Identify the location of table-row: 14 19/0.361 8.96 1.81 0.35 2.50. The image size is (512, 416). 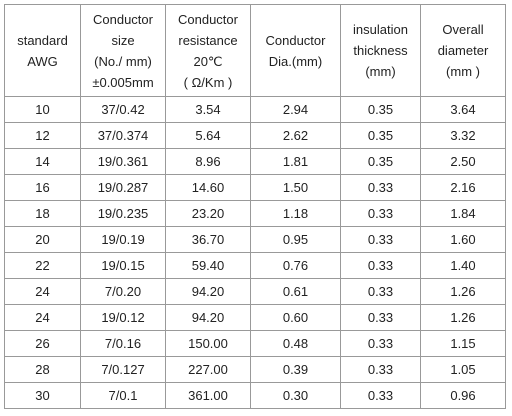
(255, 161).